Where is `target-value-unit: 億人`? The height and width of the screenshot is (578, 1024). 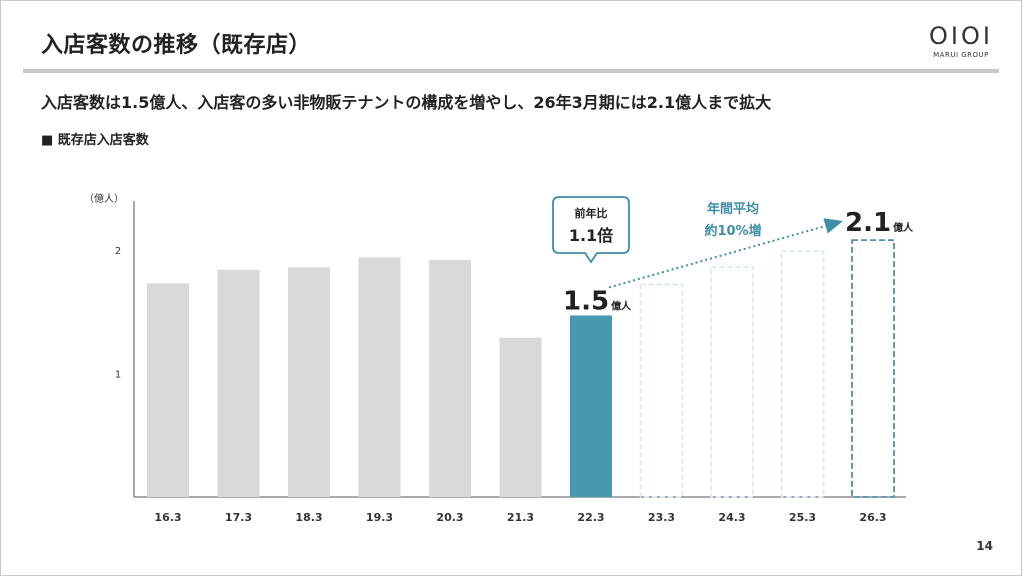 target-value-unit: 億人 is located at coordinates (903, 227).